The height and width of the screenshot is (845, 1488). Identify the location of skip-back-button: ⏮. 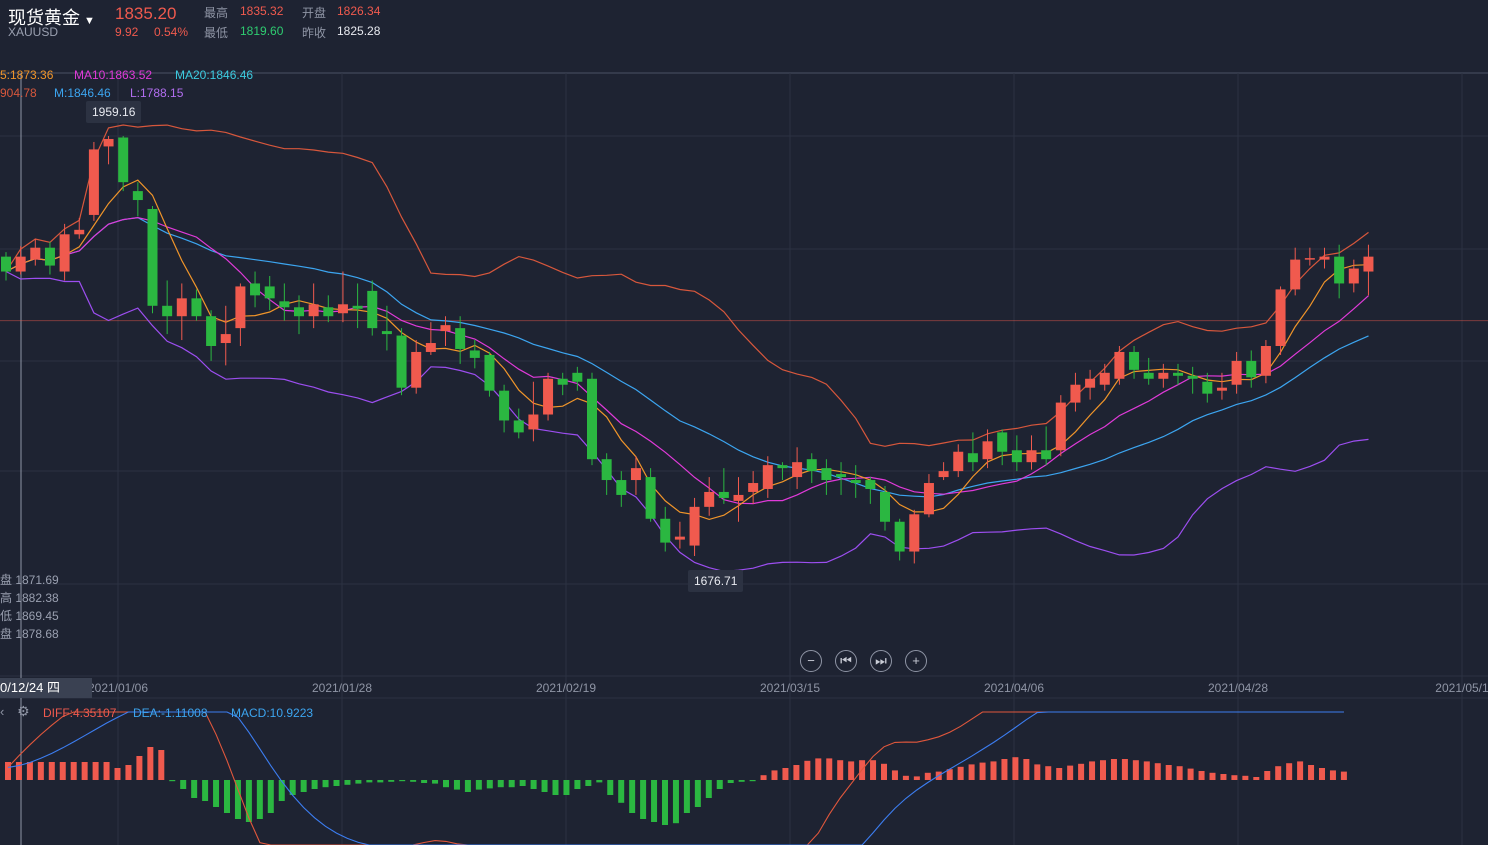
(846, 661).